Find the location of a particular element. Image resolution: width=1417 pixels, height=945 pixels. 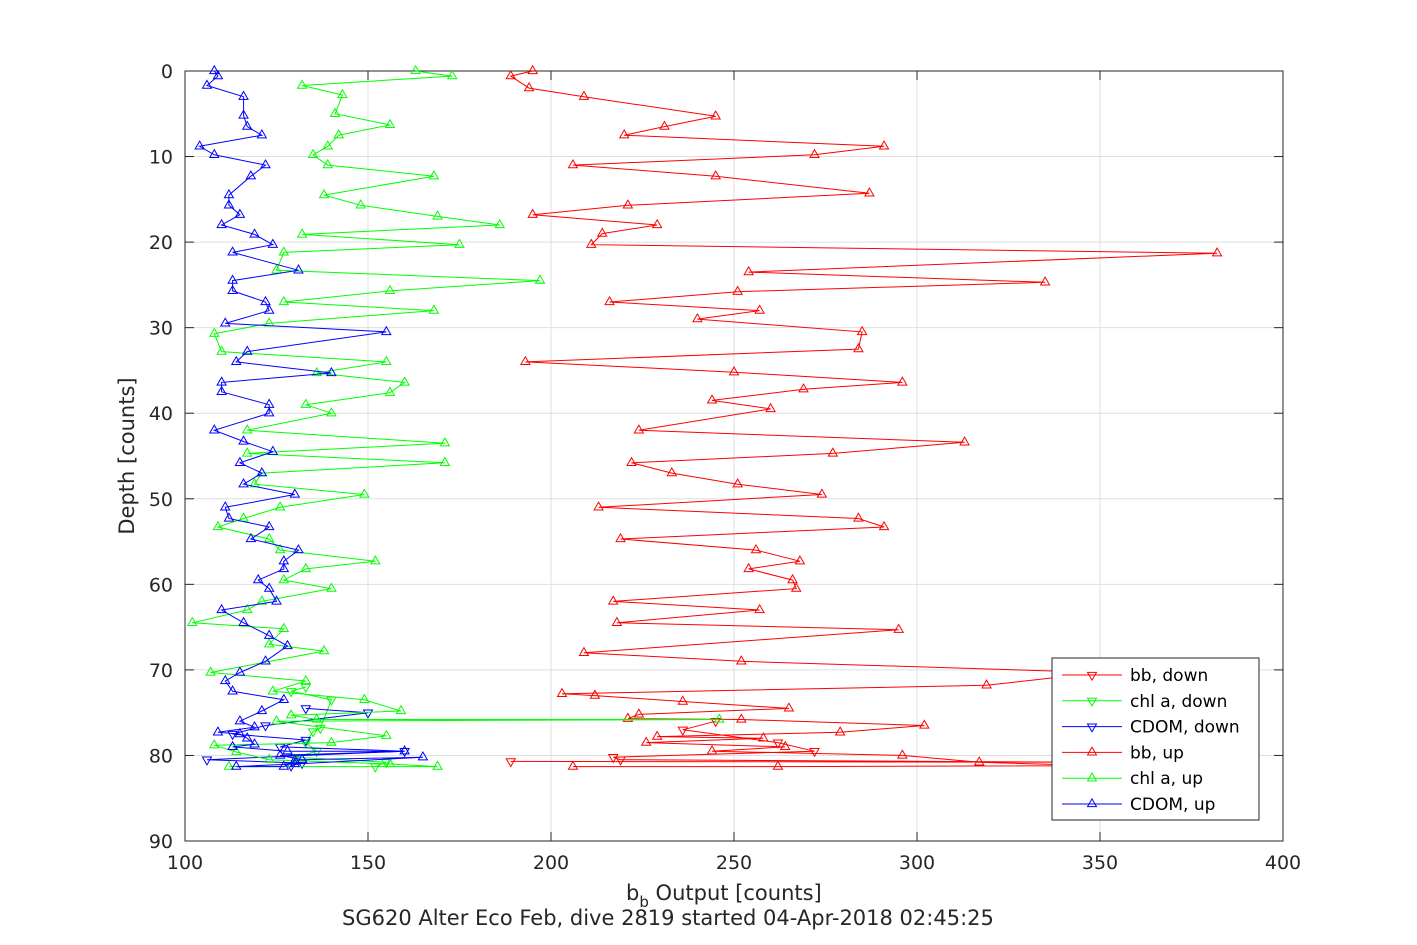

legend-swatch-marker is located at coordinates (1092, 702).